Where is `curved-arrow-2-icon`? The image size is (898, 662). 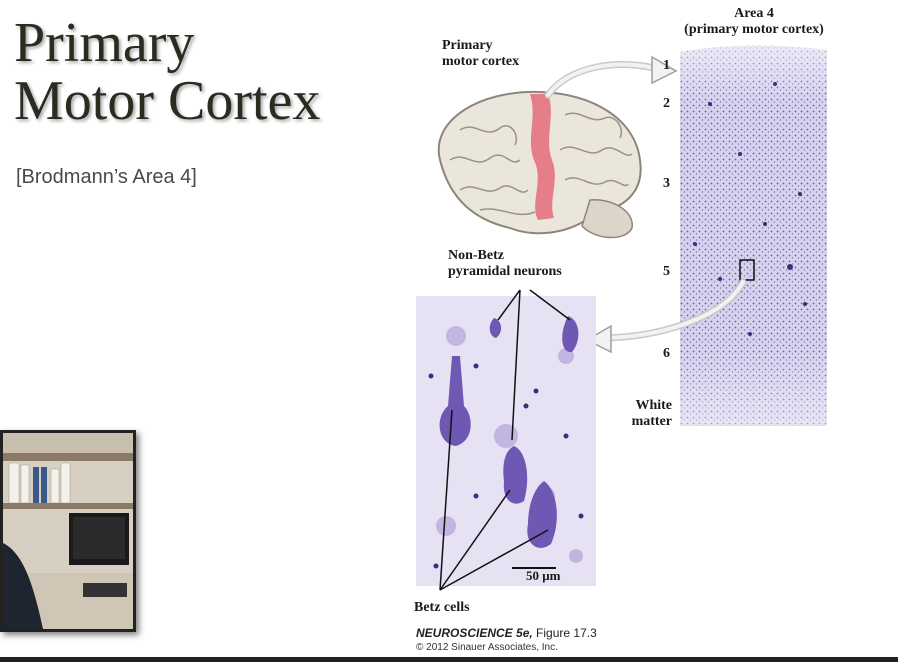 curved-arrow-2-icon is located at coordinates (666, 316).